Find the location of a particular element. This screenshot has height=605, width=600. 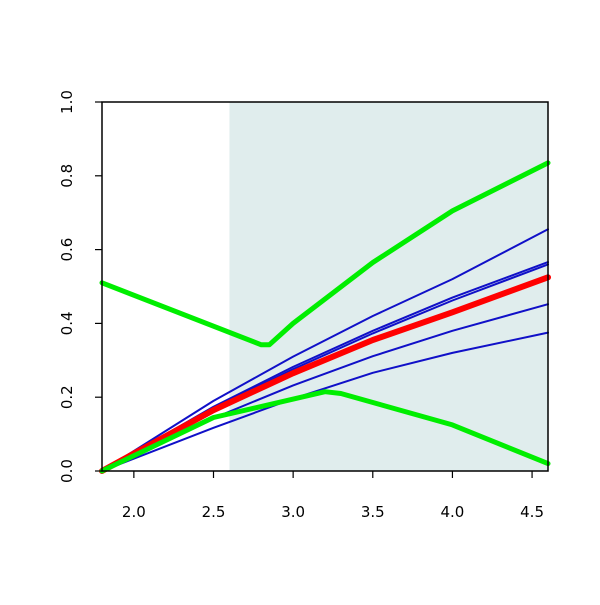

x-tick-label: 2.0 is located at coordinates (134, 512).